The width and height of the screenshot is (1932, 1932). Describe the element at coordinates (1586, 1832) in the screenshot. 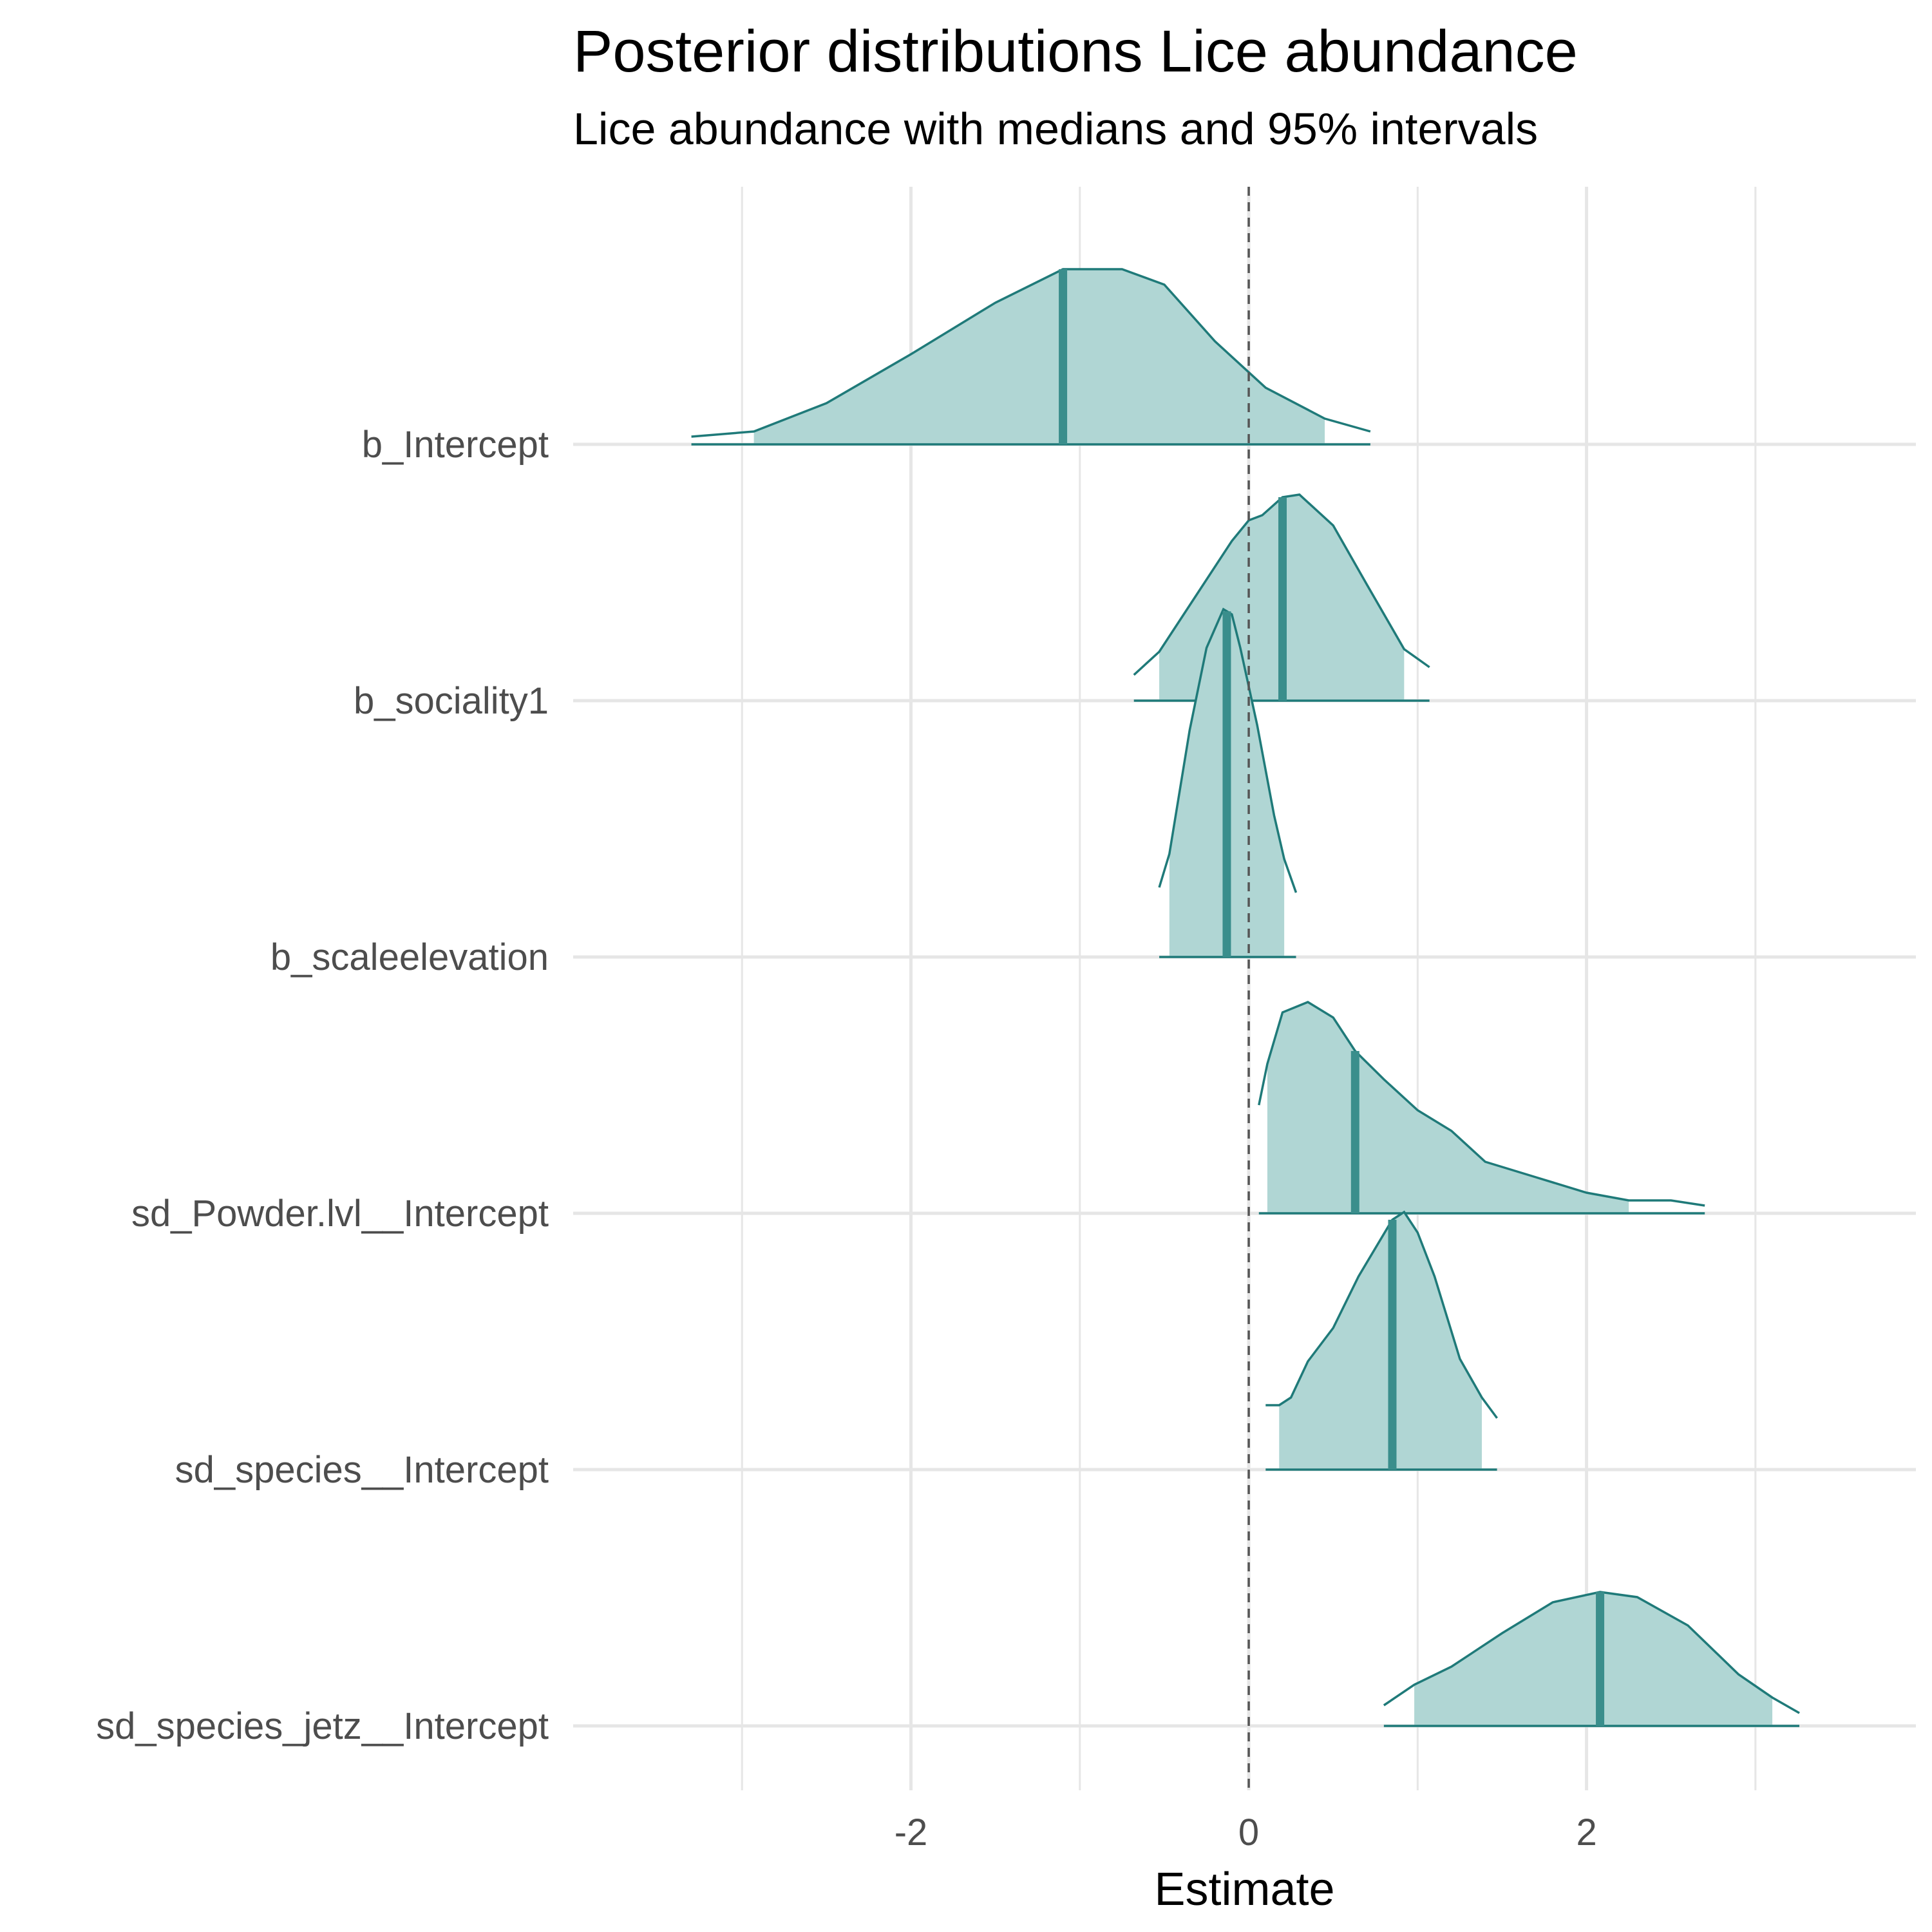

I see `x-tick-label: 2` at that location.